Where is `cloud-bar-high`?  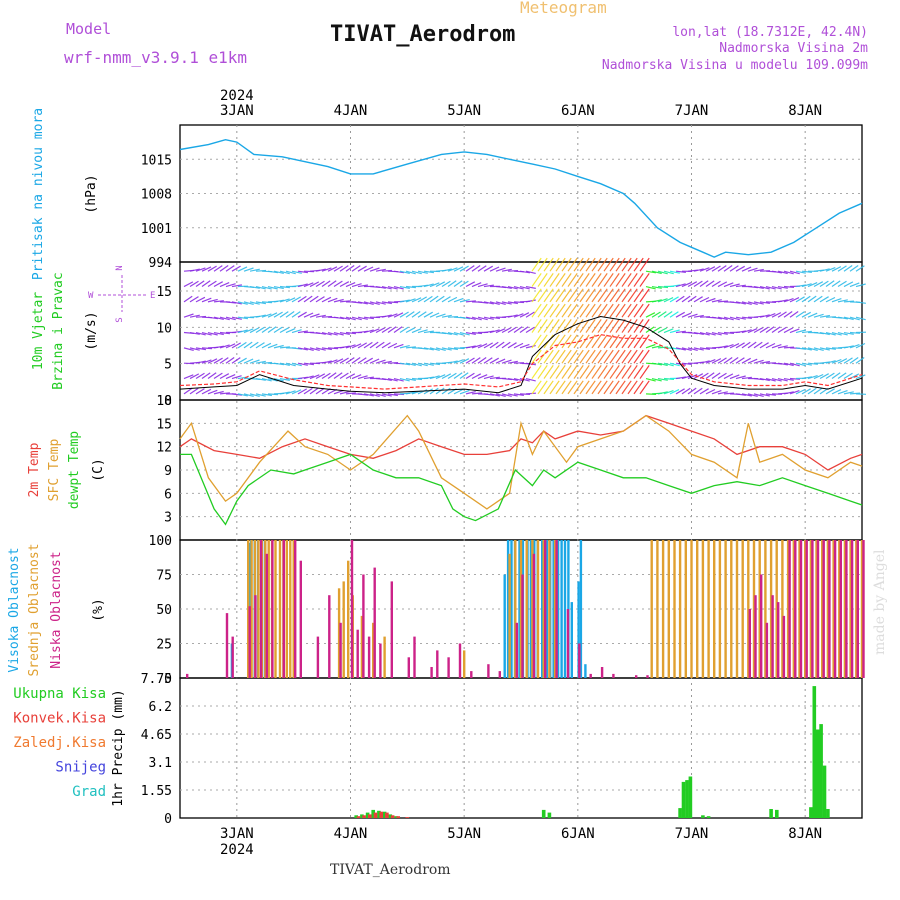
cloud-bar-high is located at coordinates (578, 629).